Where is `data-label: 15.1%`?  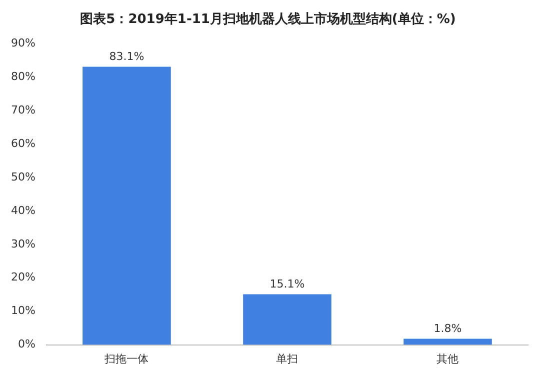 data-label: 15.1% is located at coordinates (287, 284).